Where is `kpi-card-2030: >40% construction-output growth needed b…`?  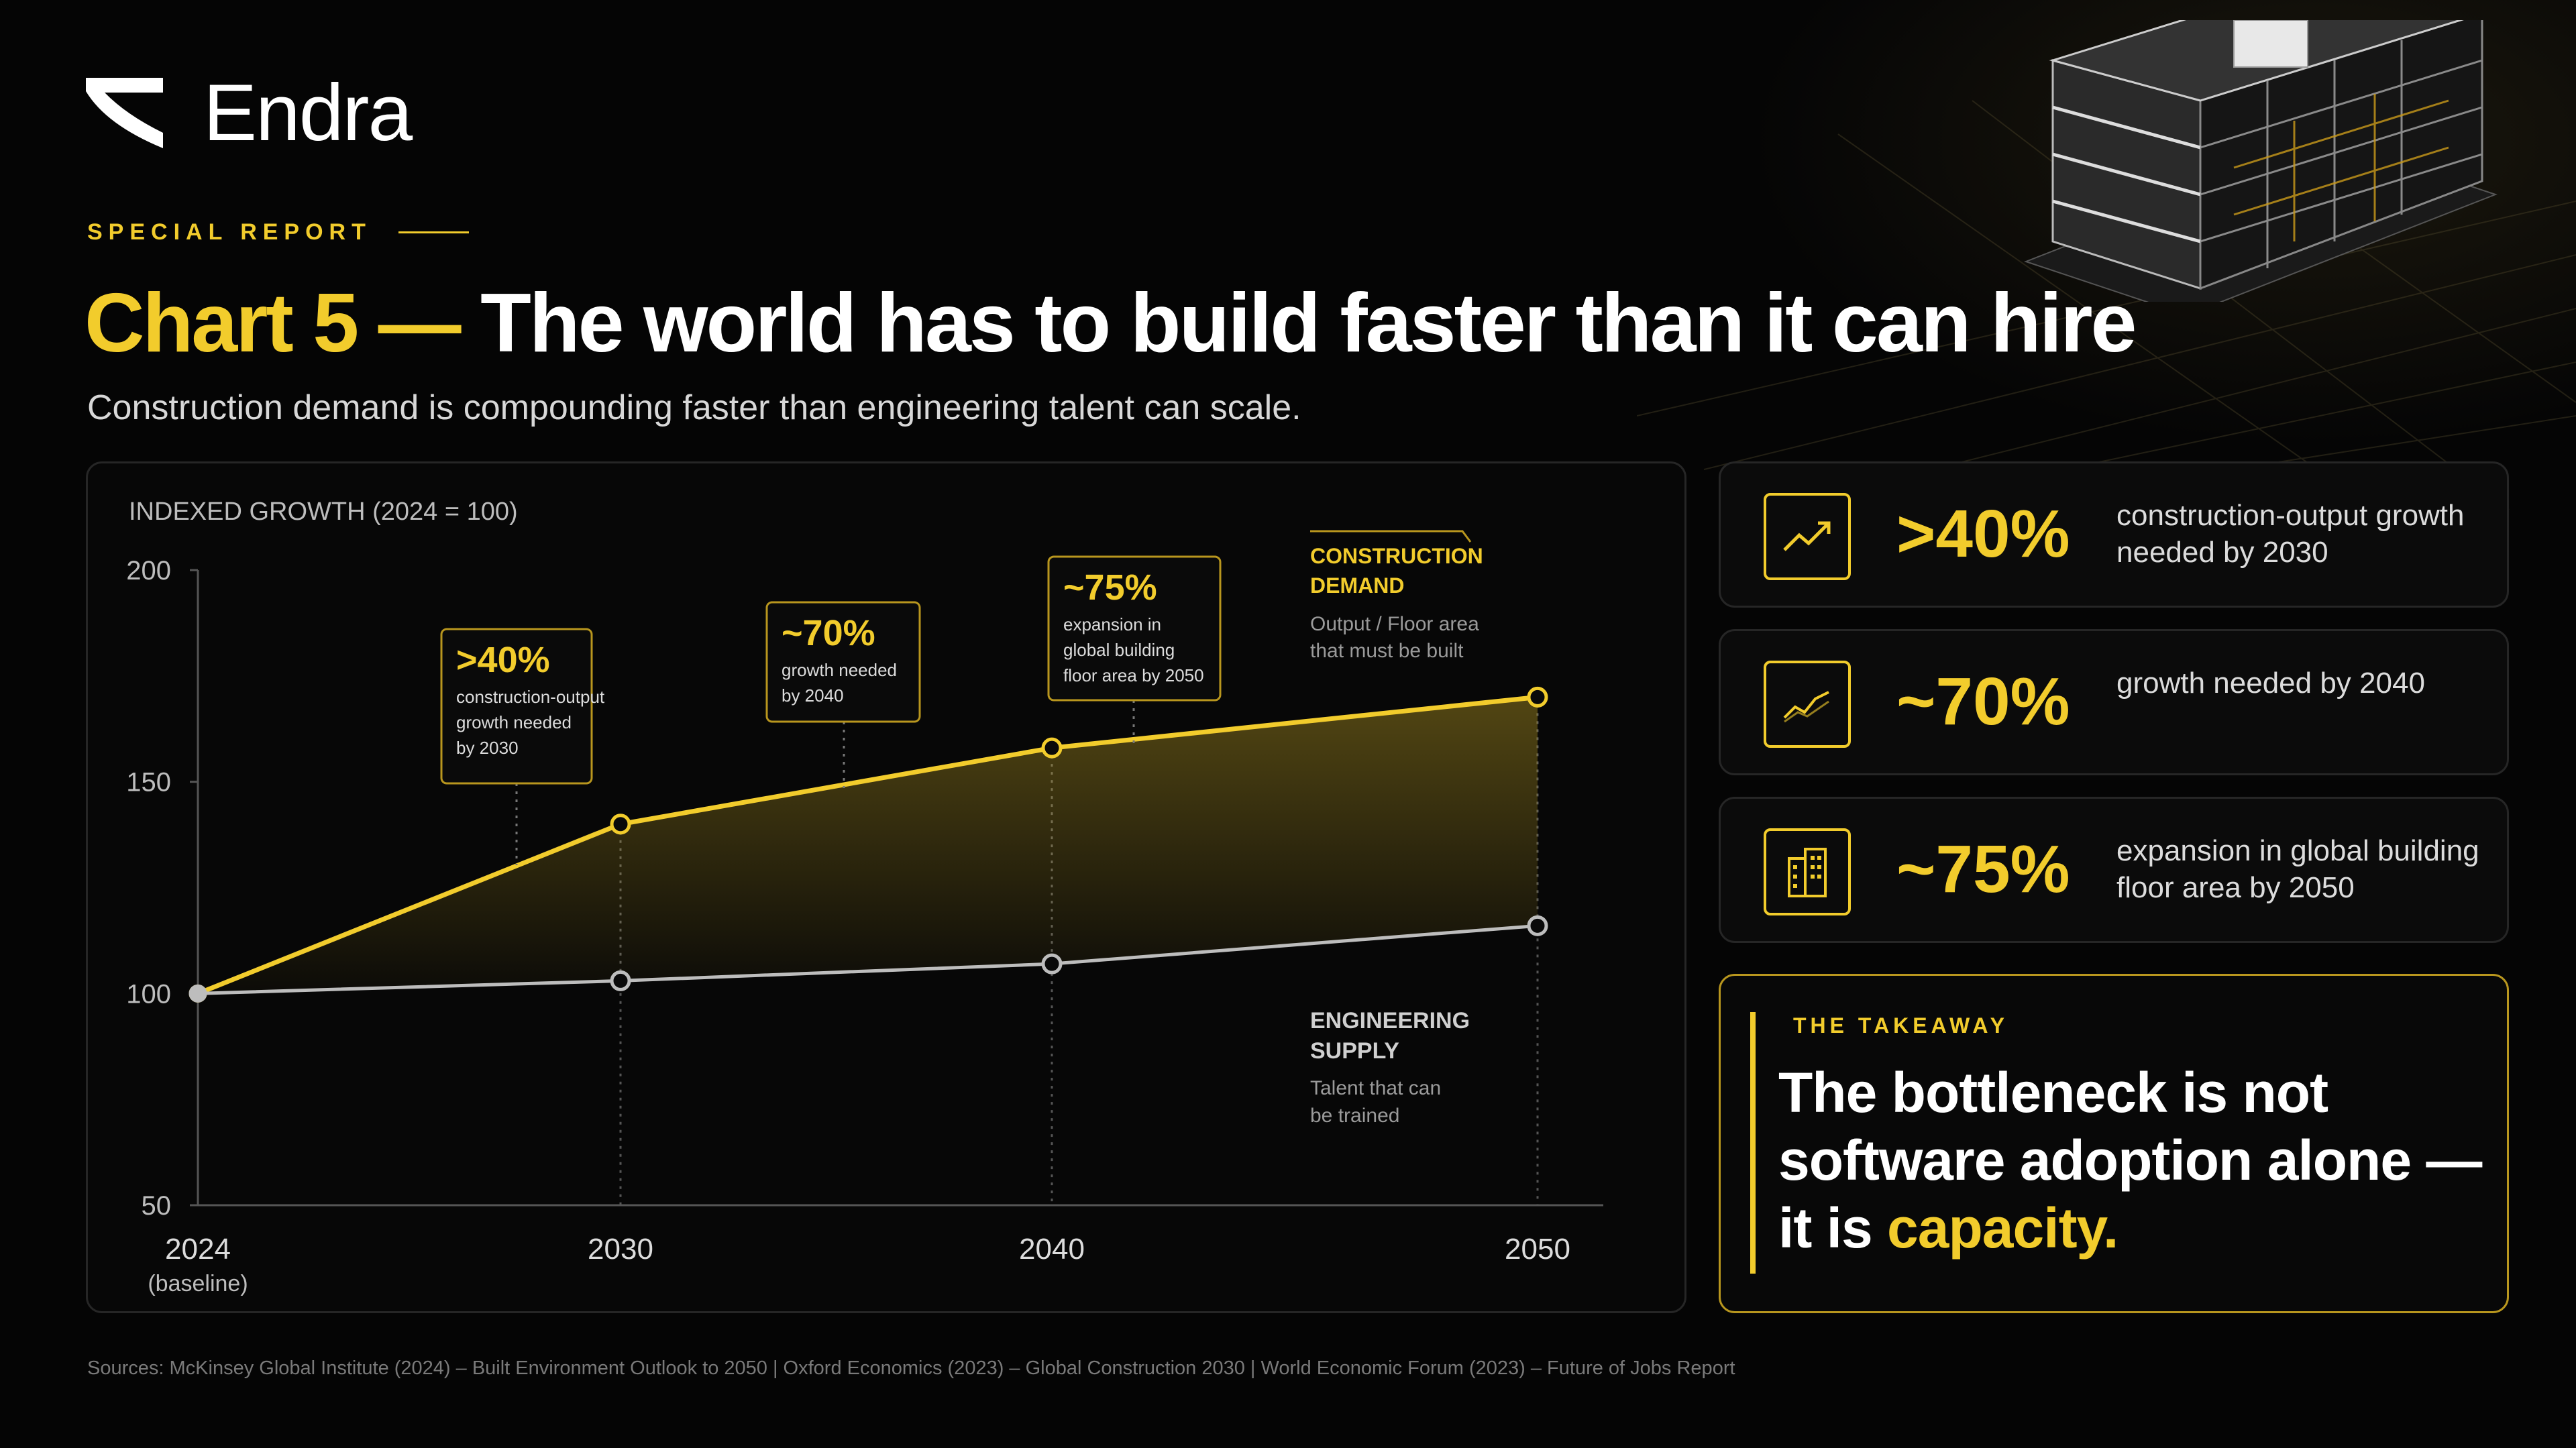 kpi-card-2030: >40% construction-output growth needed b… is located at coordinates (2114, 534).